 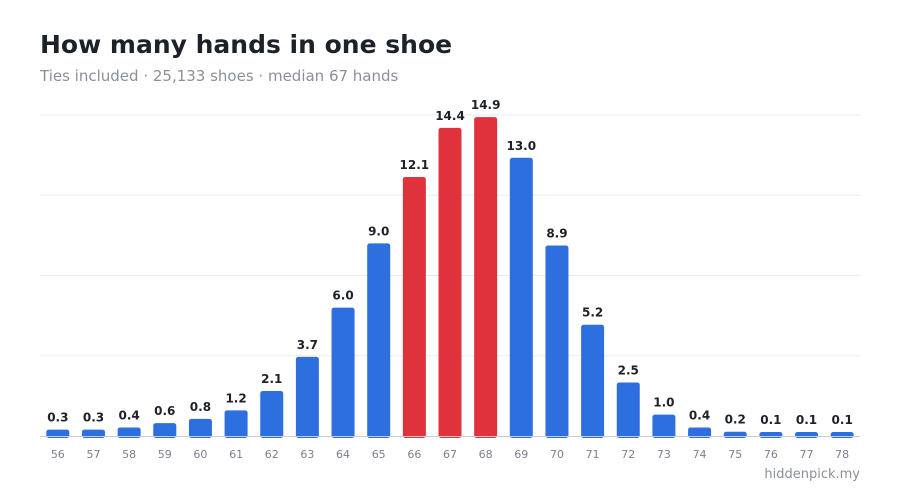 I want to click on value-label-63: 3.7, so click(x=307, y=345).